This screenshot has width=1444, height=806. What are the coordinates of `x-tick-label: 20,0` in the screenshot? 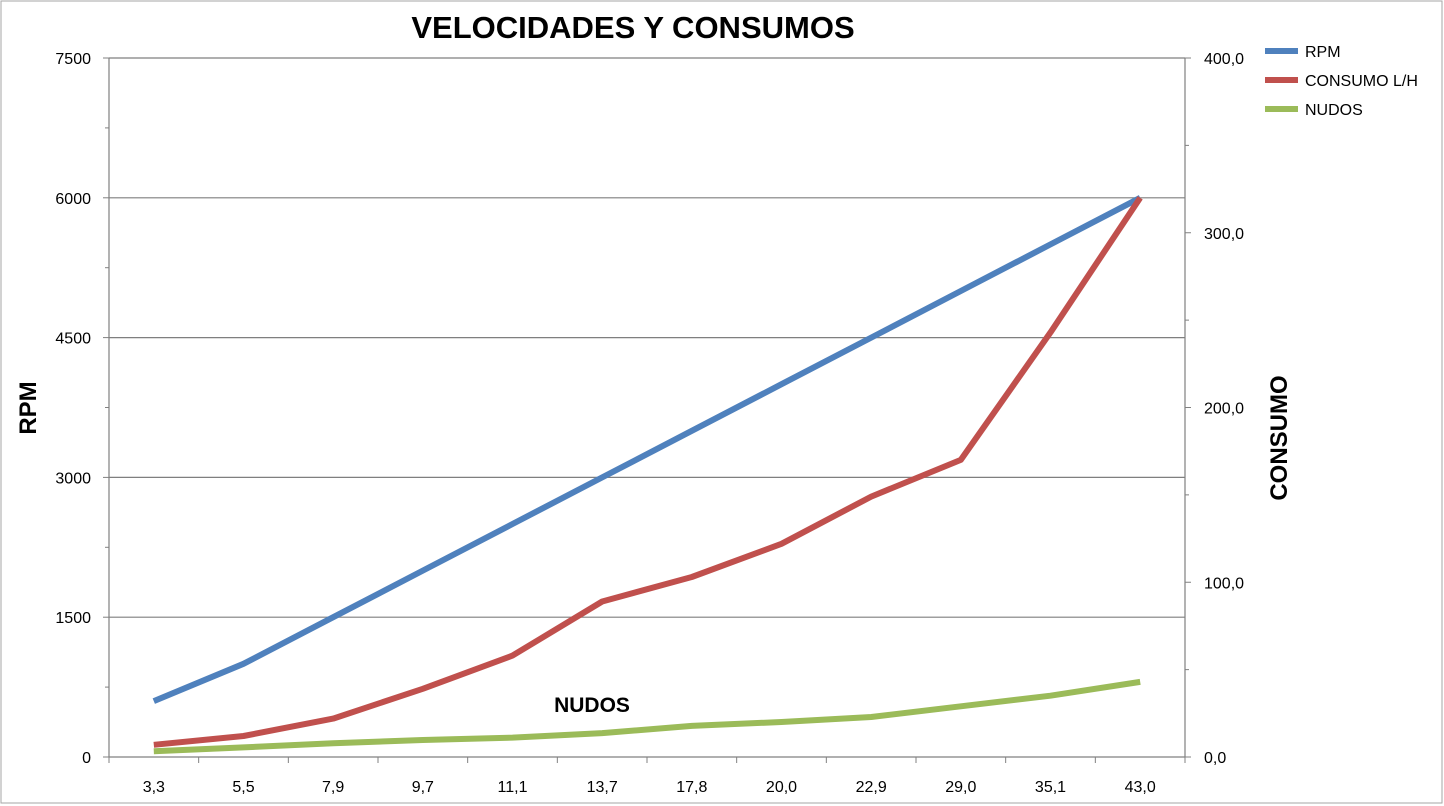 It's located at (781, 787).